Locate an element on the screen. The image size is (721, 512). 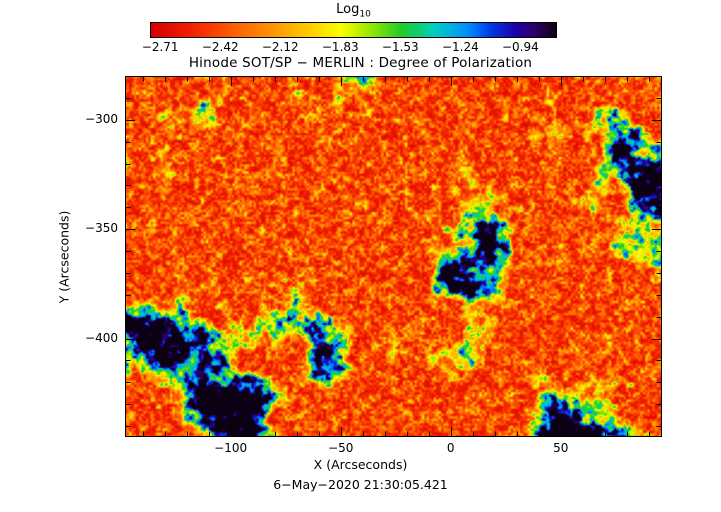
y-tick-label: −400 is located at coordinates (101, 337).